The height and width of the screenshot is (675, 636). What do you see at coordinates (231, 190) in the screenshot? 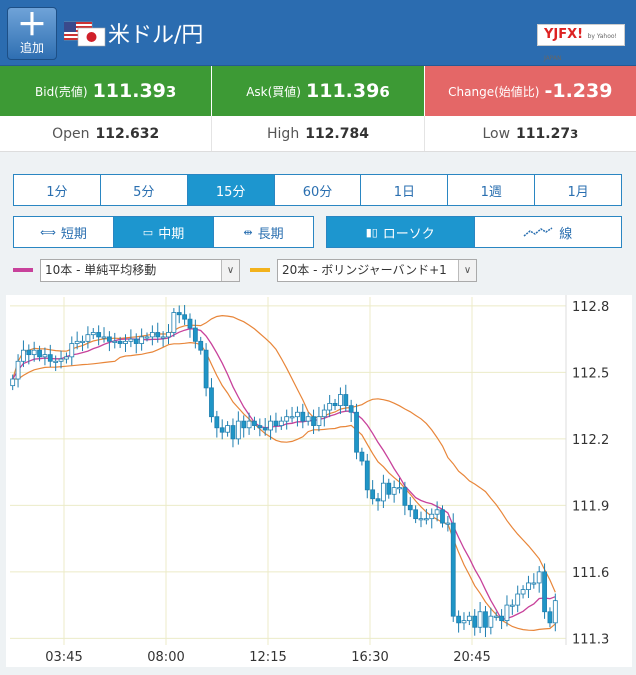
I see `tab-15min: 15分` at bounding box center [231, 190].